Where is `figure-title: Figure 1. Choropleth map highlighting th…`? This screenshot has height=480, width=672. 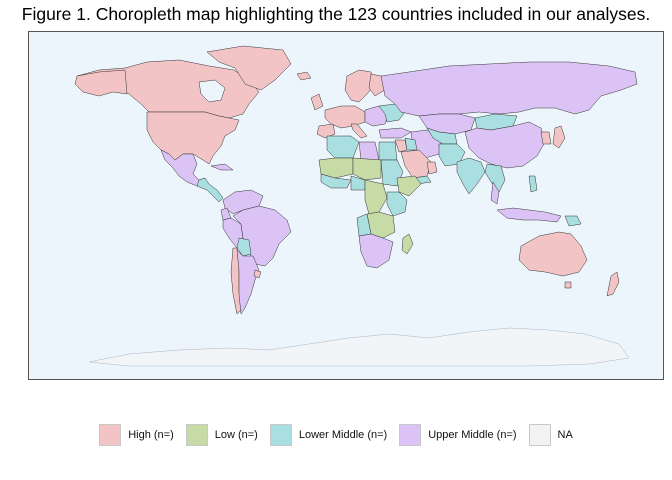 figure-title: Figure 1. Choropleth map highlighting th… is located at coordinates (336, 14).